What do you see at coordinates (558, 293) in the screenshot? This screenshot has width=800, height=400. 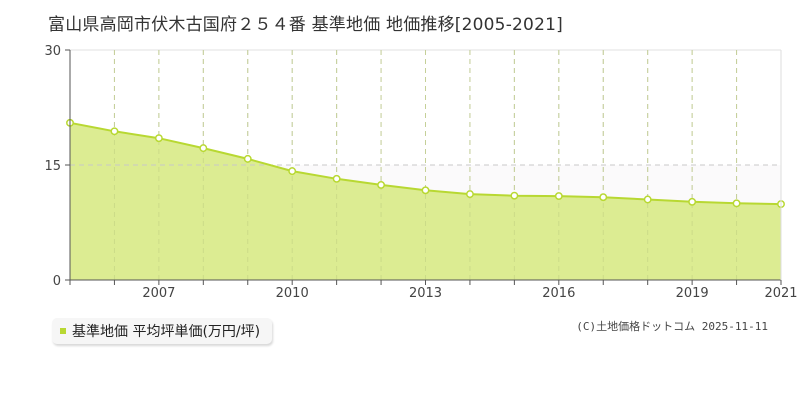 I see `svg-text: 2016` at bounding box center [558, 293].